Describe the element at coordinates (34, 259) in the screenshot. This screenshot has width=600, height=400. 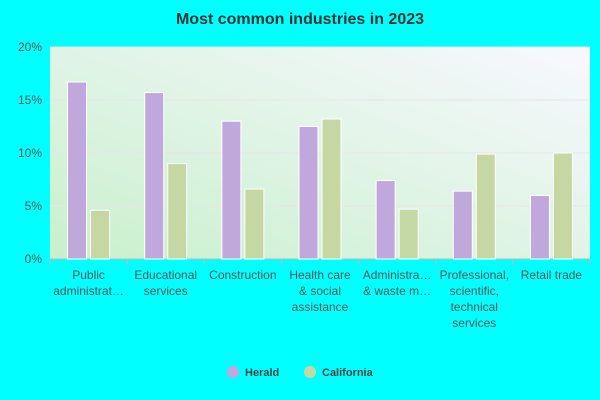
I see `y-tick-label: 0%` at that location.